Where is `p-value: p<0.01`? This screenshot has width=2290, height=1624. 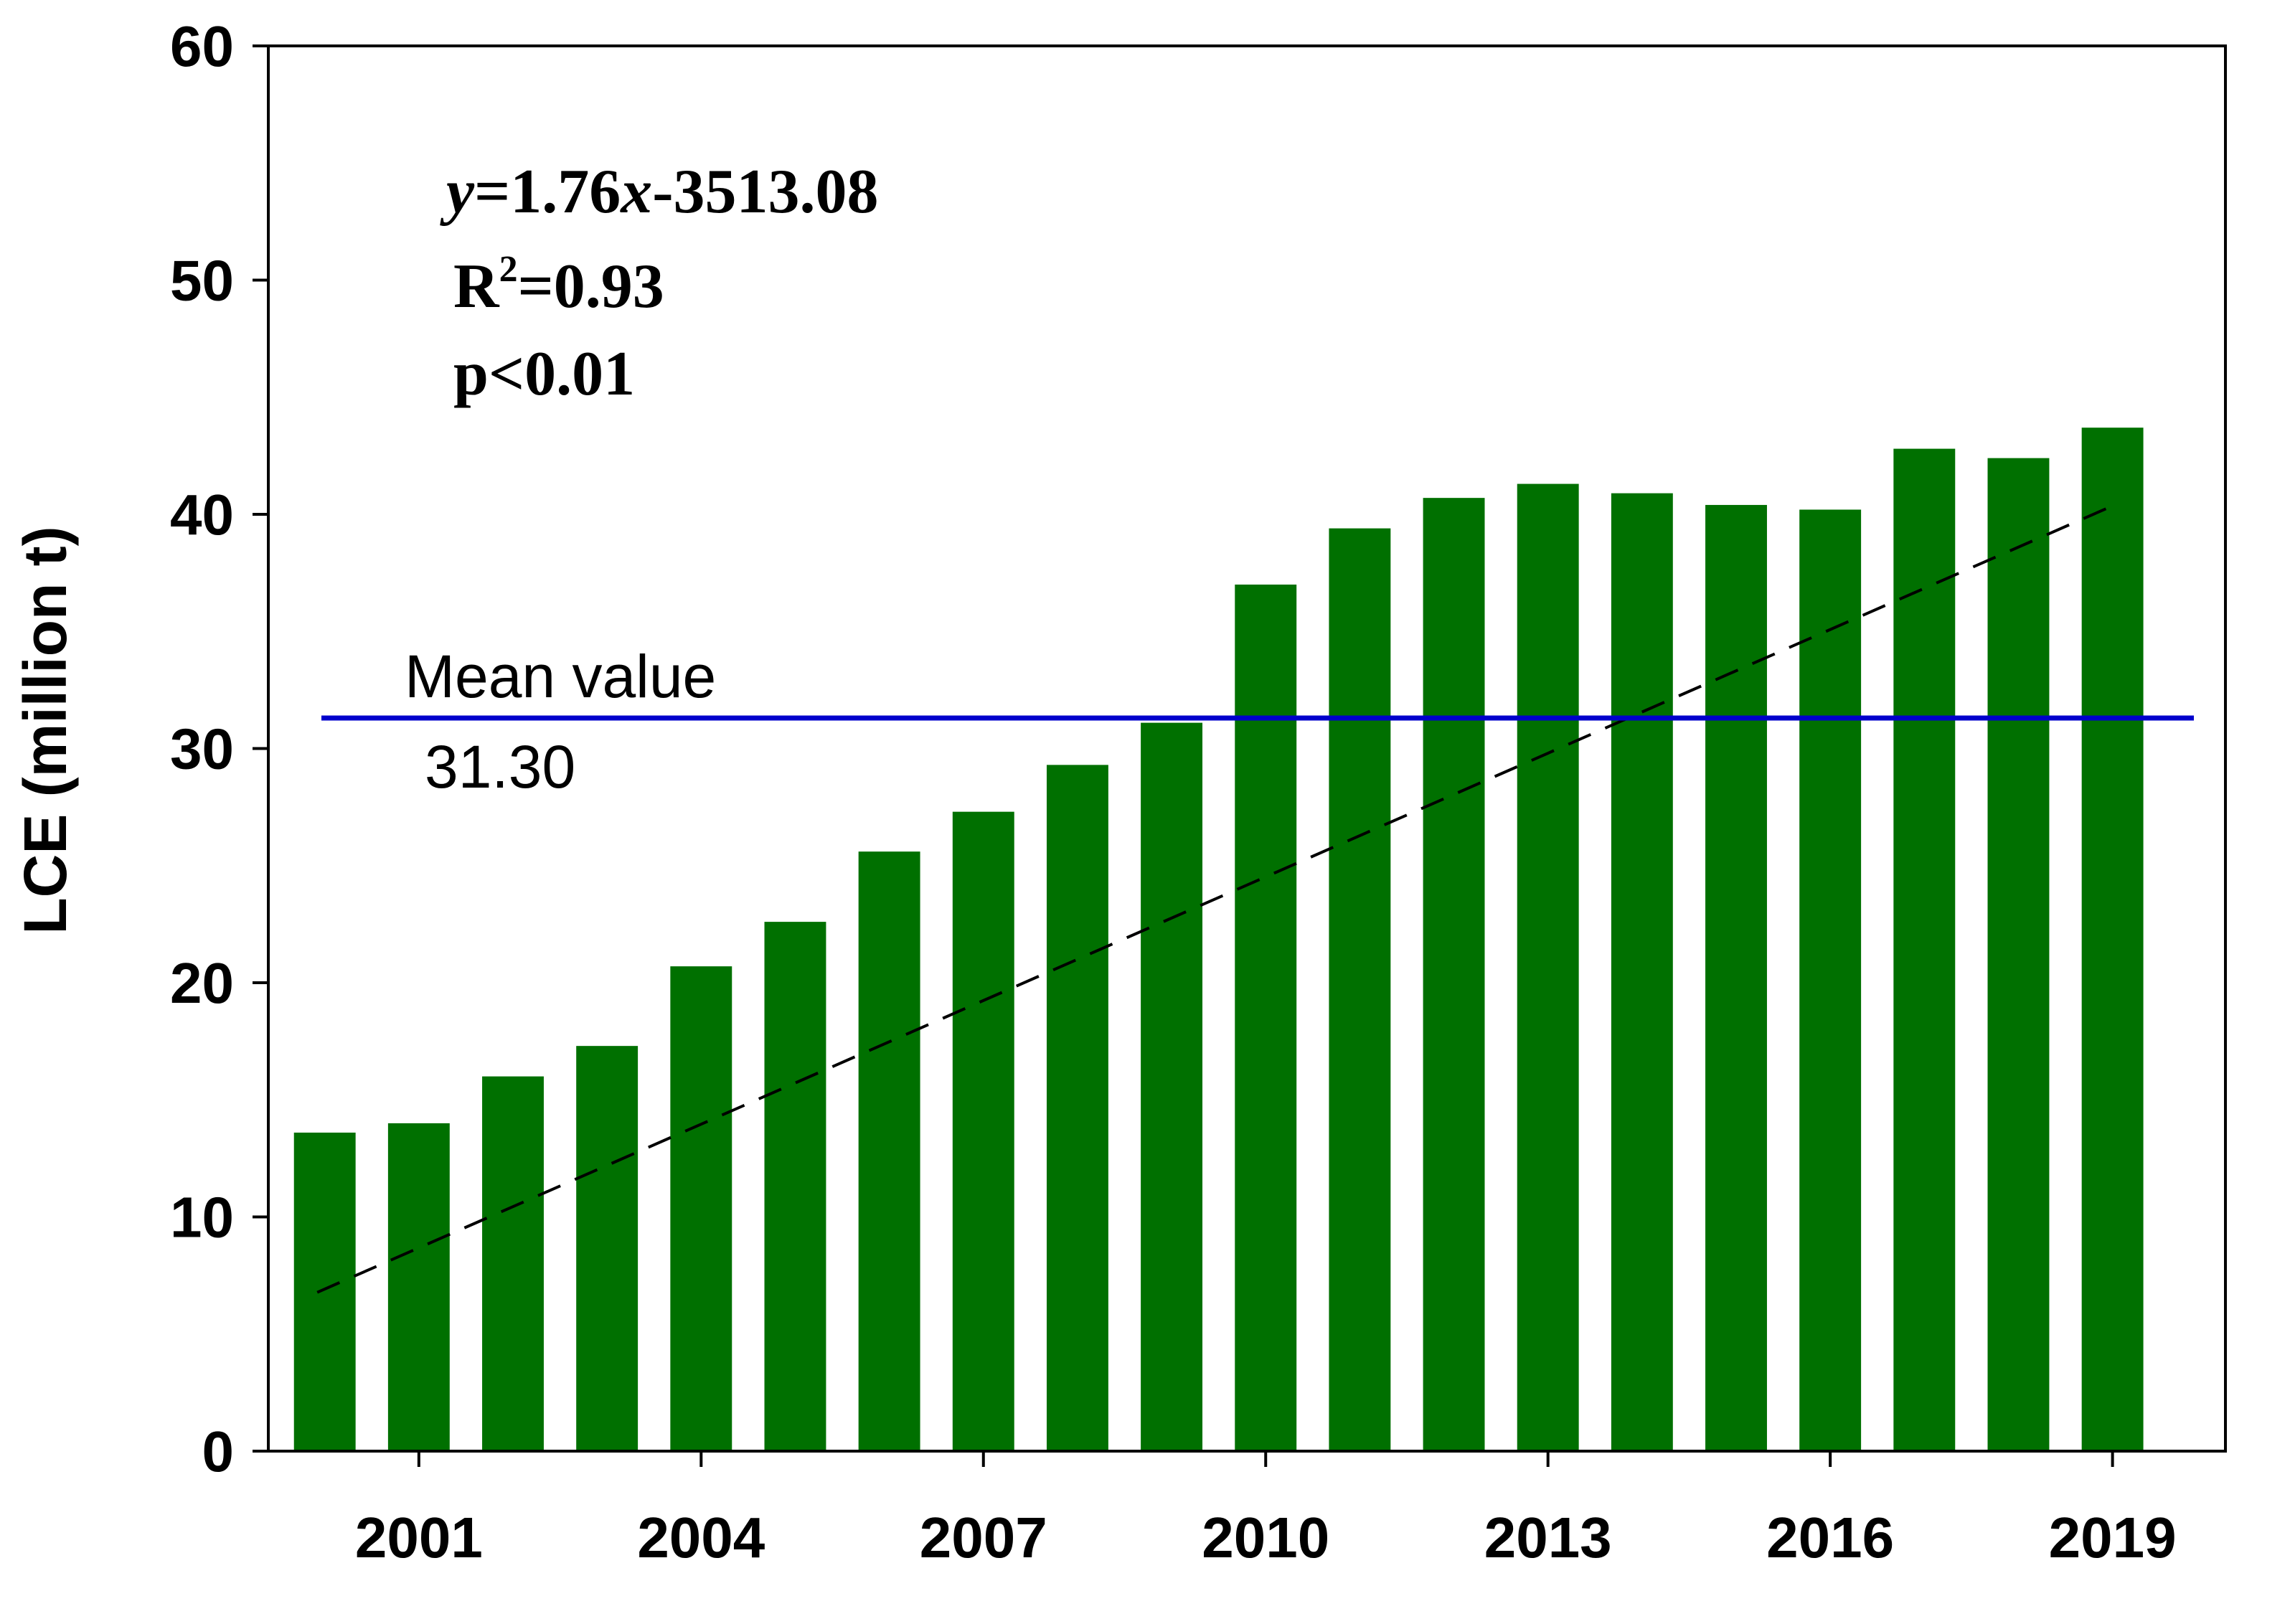 p-value: p<0.01 is located at coordinates (544, 374).